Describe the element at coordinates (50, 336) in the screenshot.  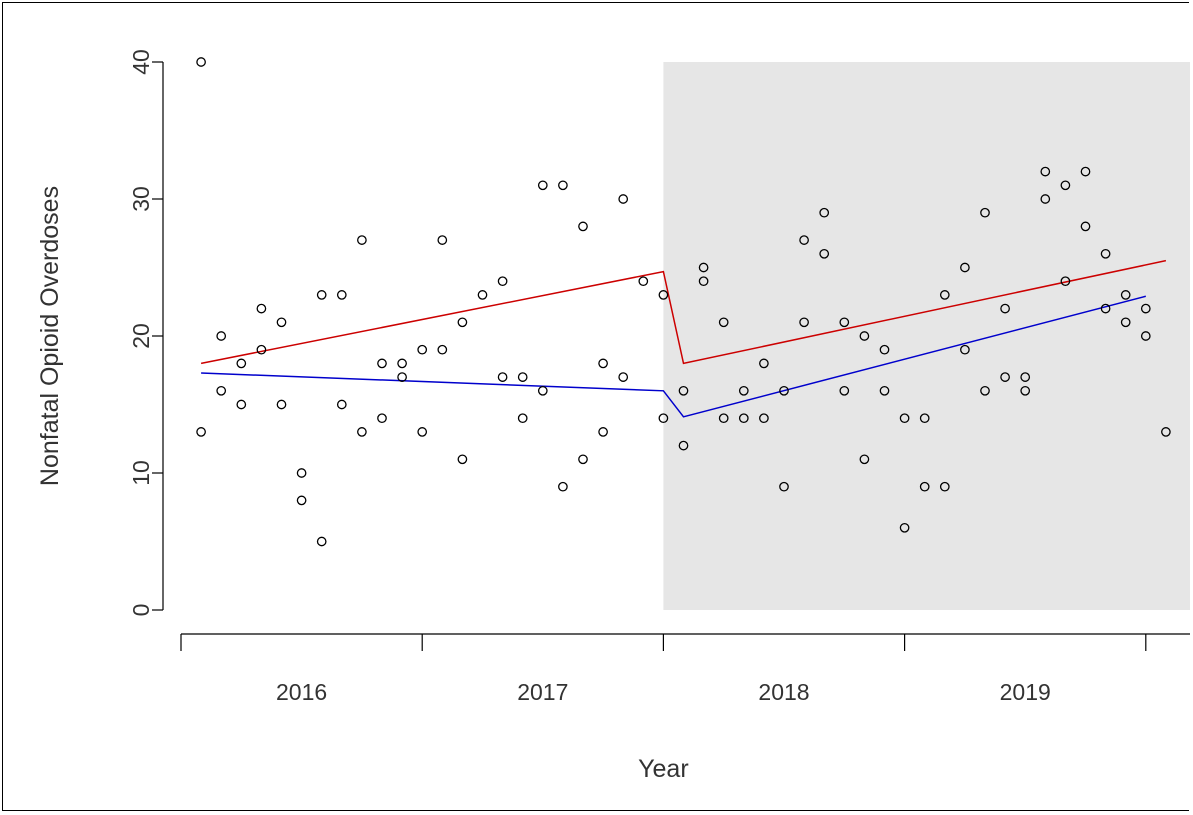
I see `y-axis-title: Nonfatal Opioid Overdoses` at that location.